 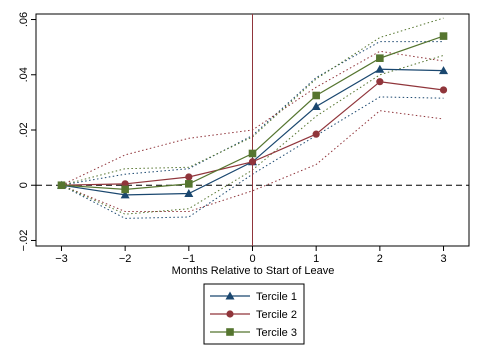 I want to click on y-tick-label: 0, so click(x=24, y=185).